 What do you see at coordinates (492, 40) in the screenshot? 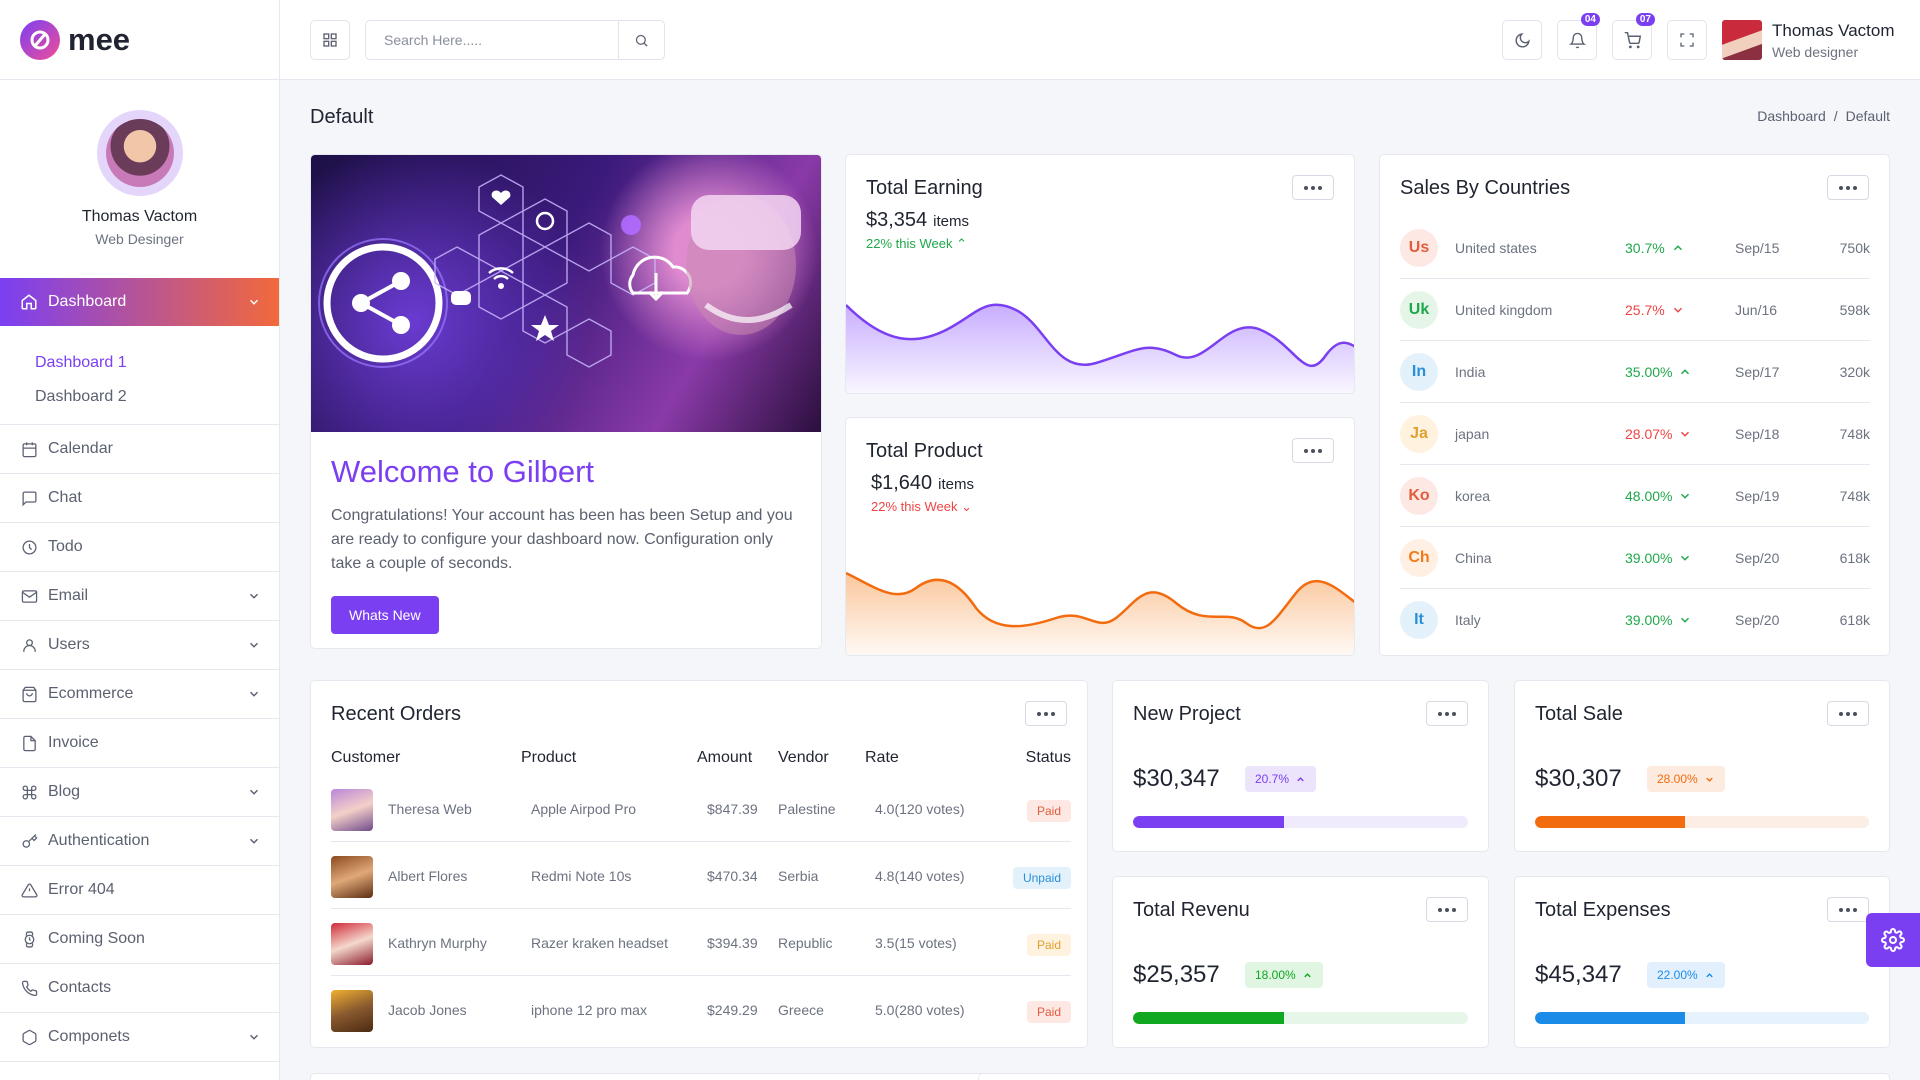
I see `search-input` at bounding box center [492, 40].